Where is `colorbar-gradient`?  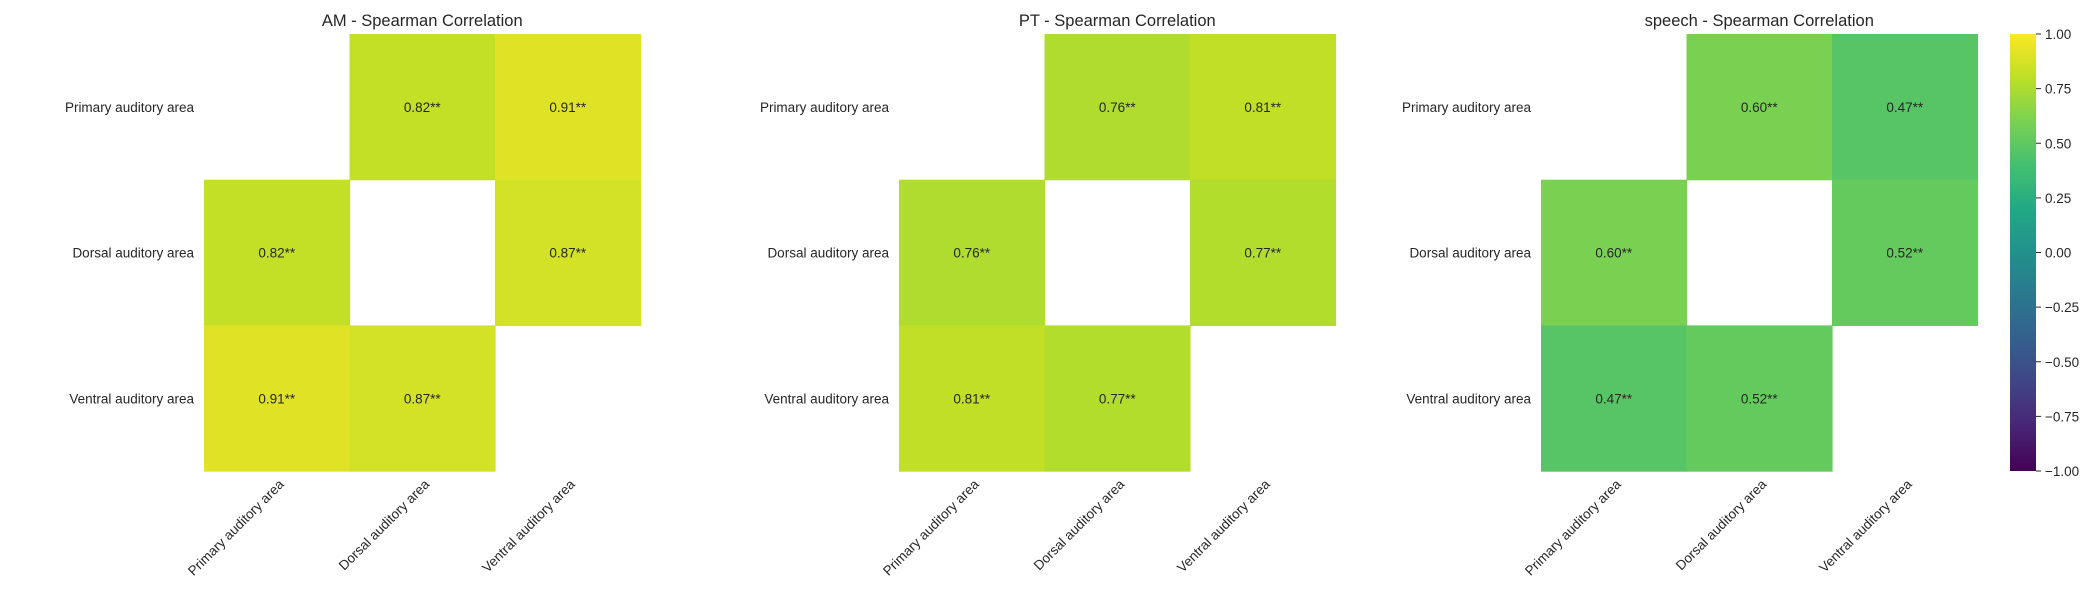
colorbar-gradient is located at coordinates (2023, 252).